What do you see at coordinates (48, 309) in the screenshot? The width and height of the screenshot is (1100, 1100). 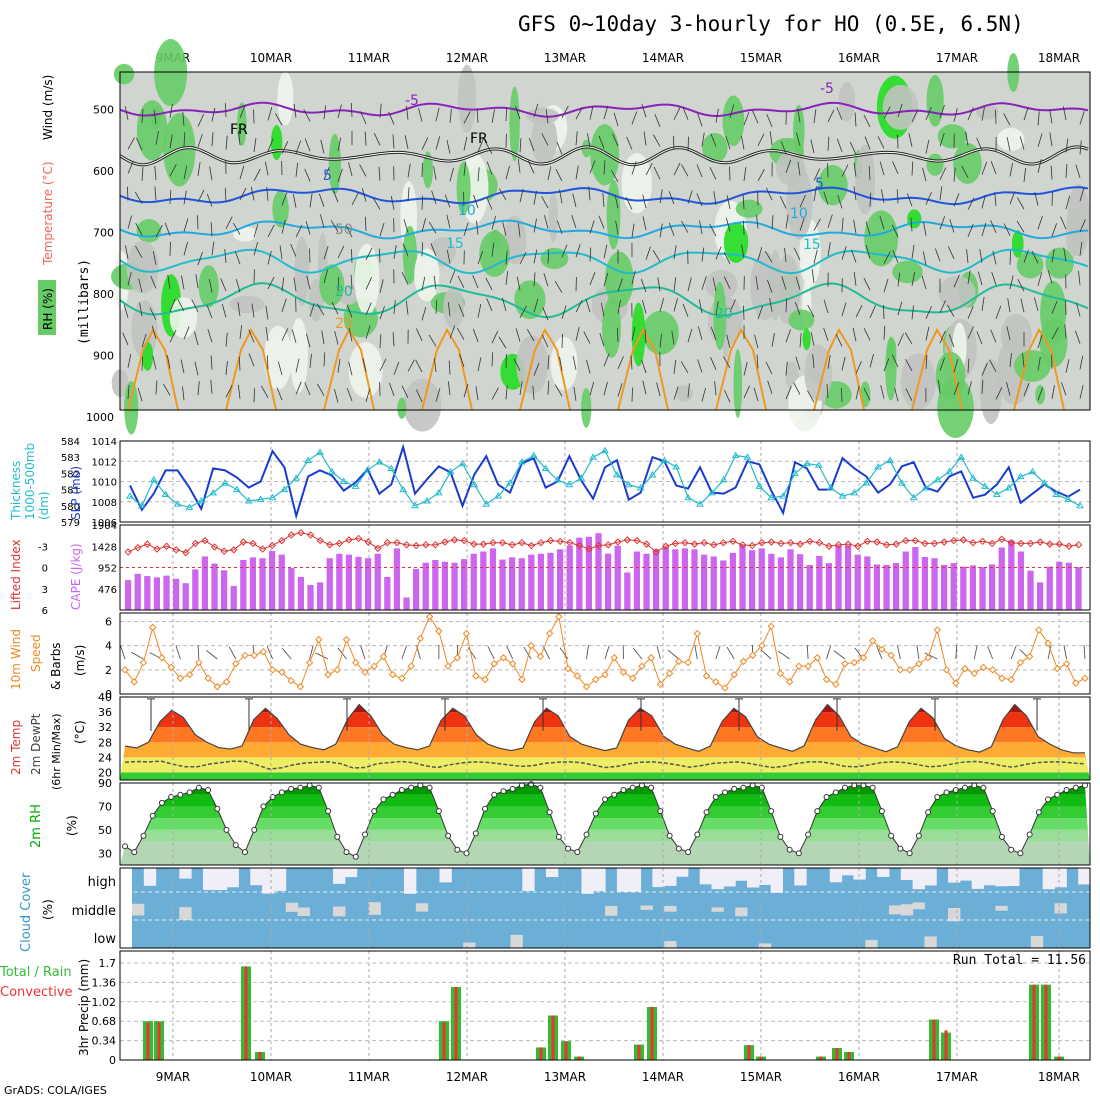 I see `rh-label: RH (%)` at bounding box center [48, 309].